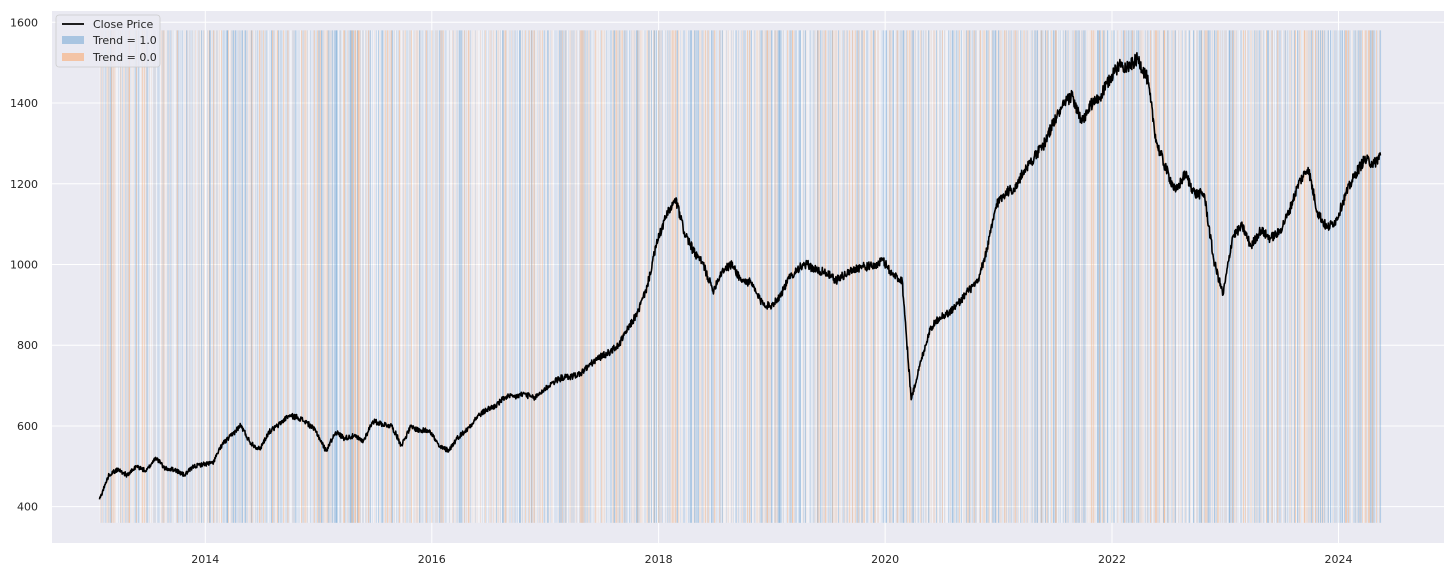 The image size is (1456, 577). Describe the element at coordinates (1312, 276) in the screenshot. I see `trend-band-1954` at that location.